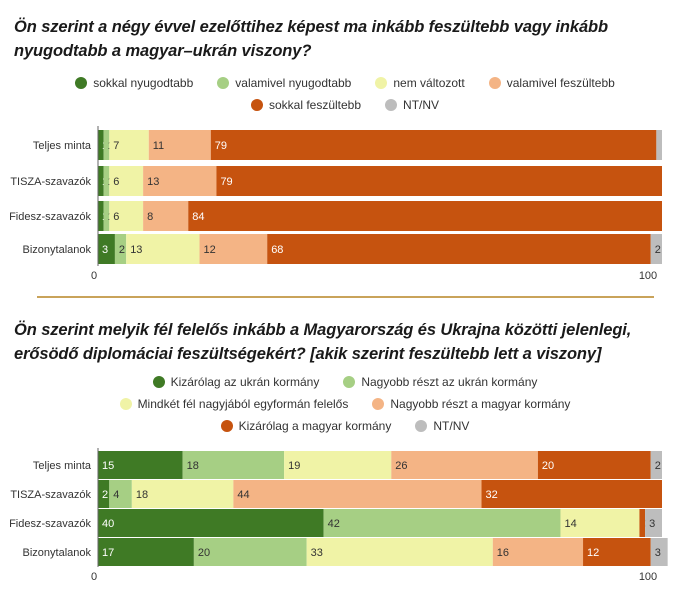 The height and width of the screenshot is (595, 690). What do you see at coordinates (226, 182) in the screenshot?
I see `data-label: 79` at bounding box center [226, 182].